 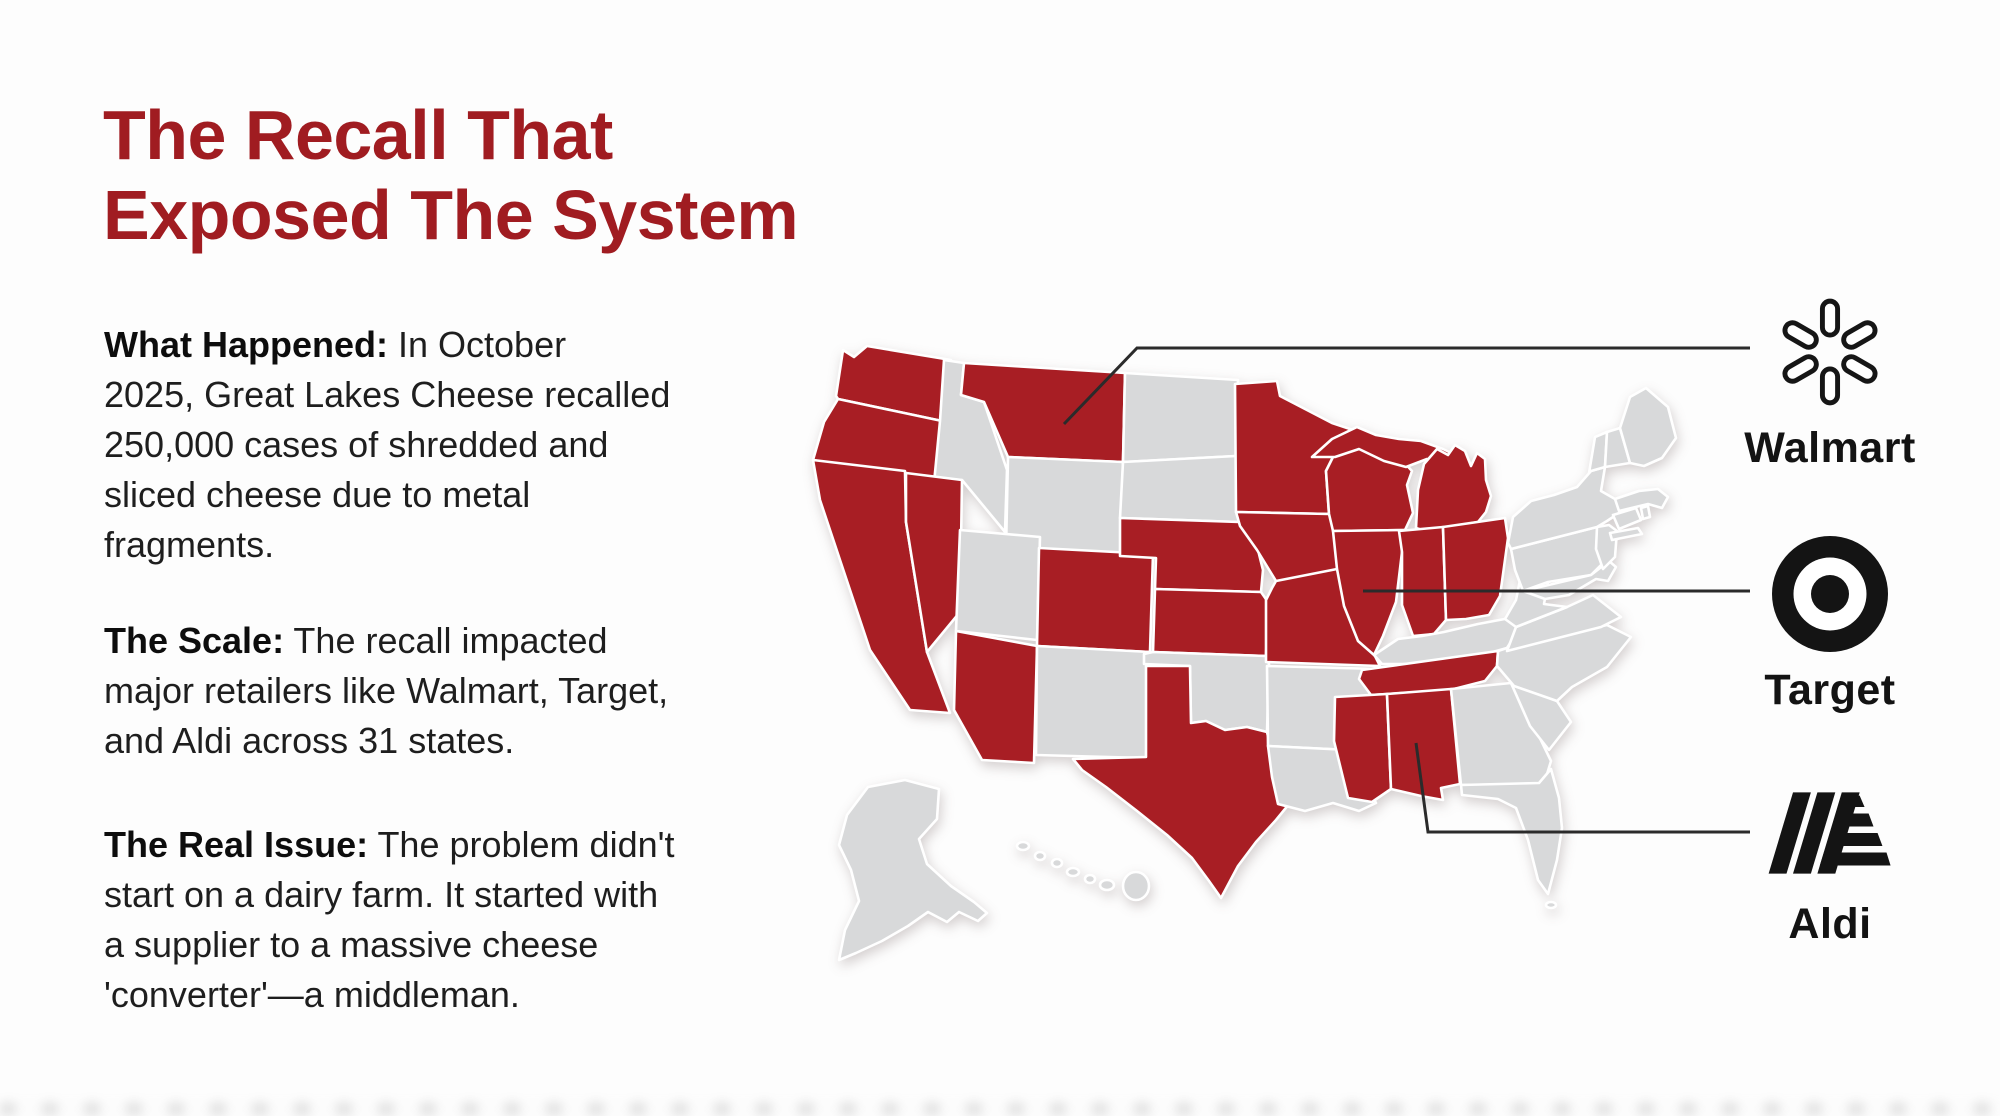 I want to click on state-ut, so click(x=998, y=585).